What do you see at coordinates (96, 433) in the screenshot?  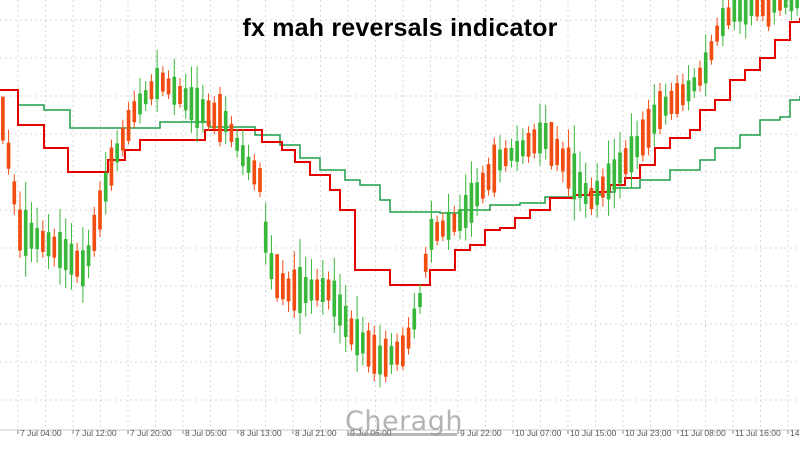 I see `x-tick-label: 7 Jul 12:00` at bounding box center [96, 433].